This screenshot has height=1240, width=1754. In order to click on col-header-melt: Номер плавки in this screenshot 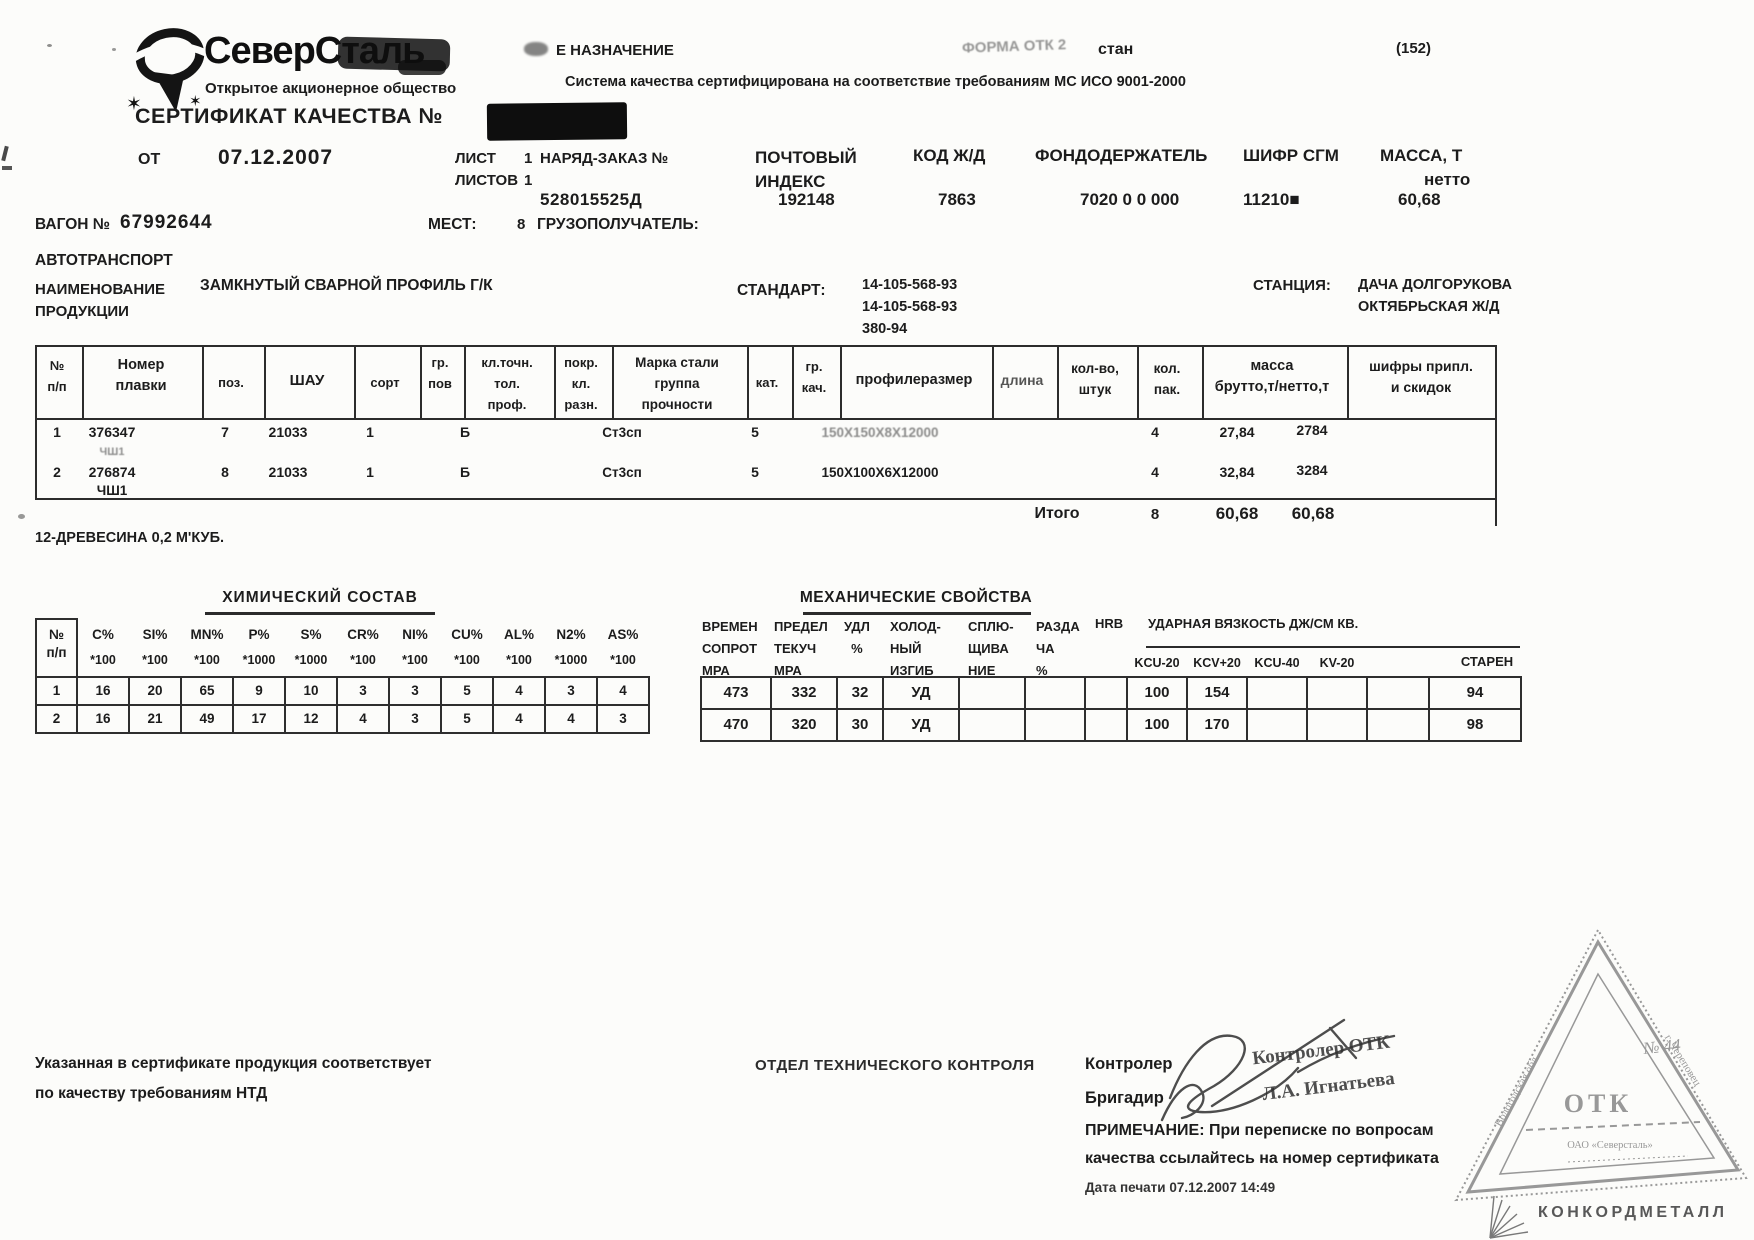, I will do `click(140, 376)`.